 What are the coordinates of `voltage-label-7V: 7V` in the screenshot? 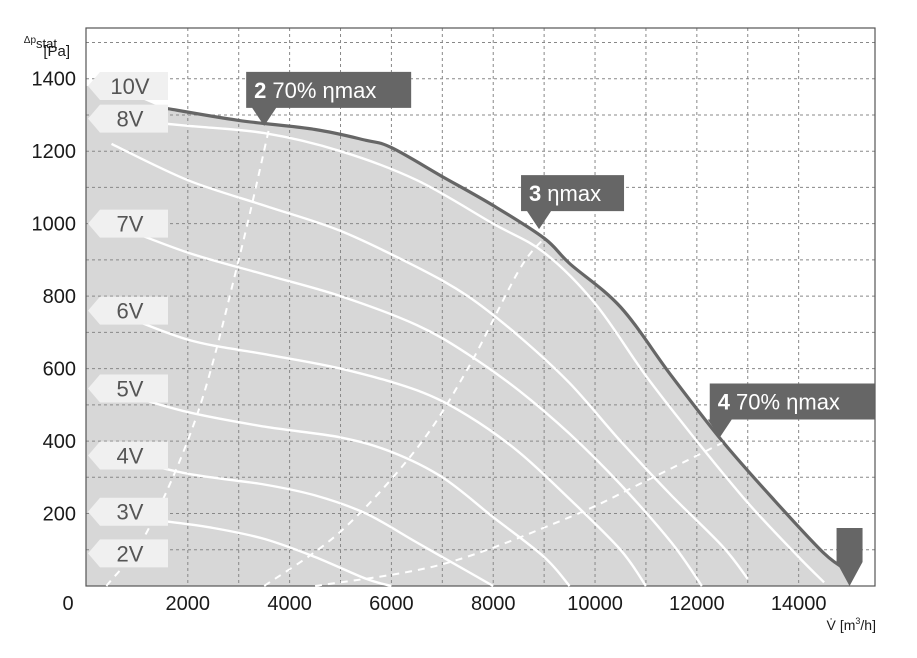 It's located at (128, 223).